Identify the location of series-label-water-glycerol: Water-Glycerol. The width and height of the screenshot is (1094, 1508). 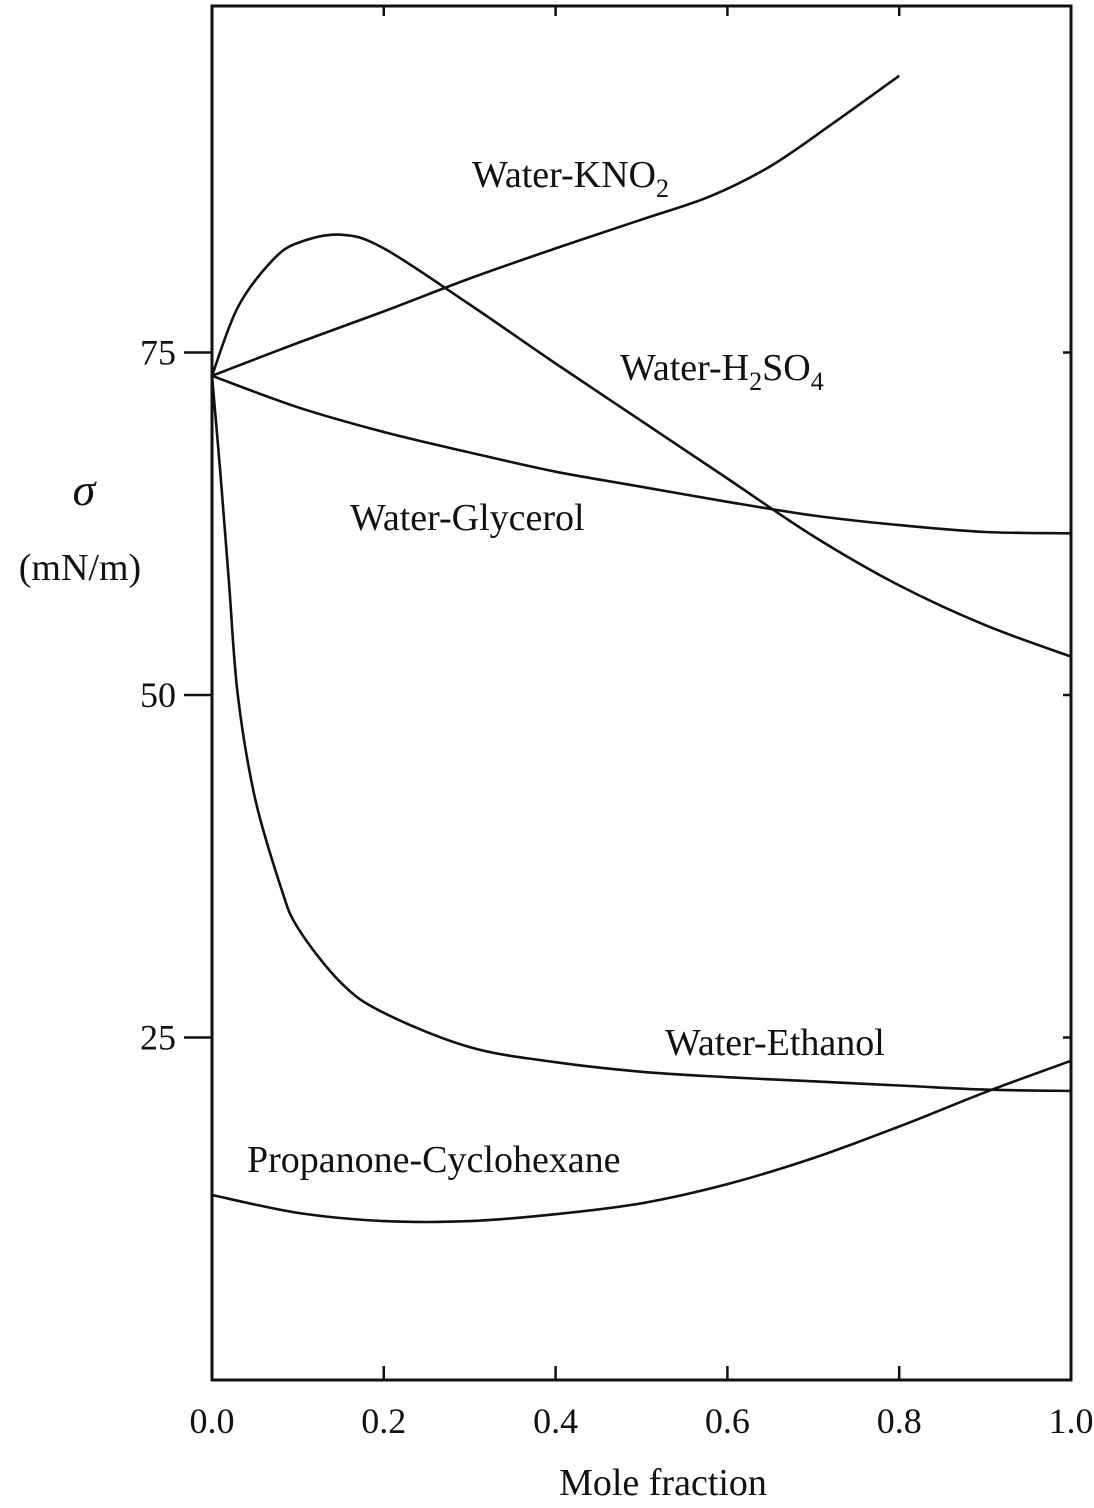
(467, 518).